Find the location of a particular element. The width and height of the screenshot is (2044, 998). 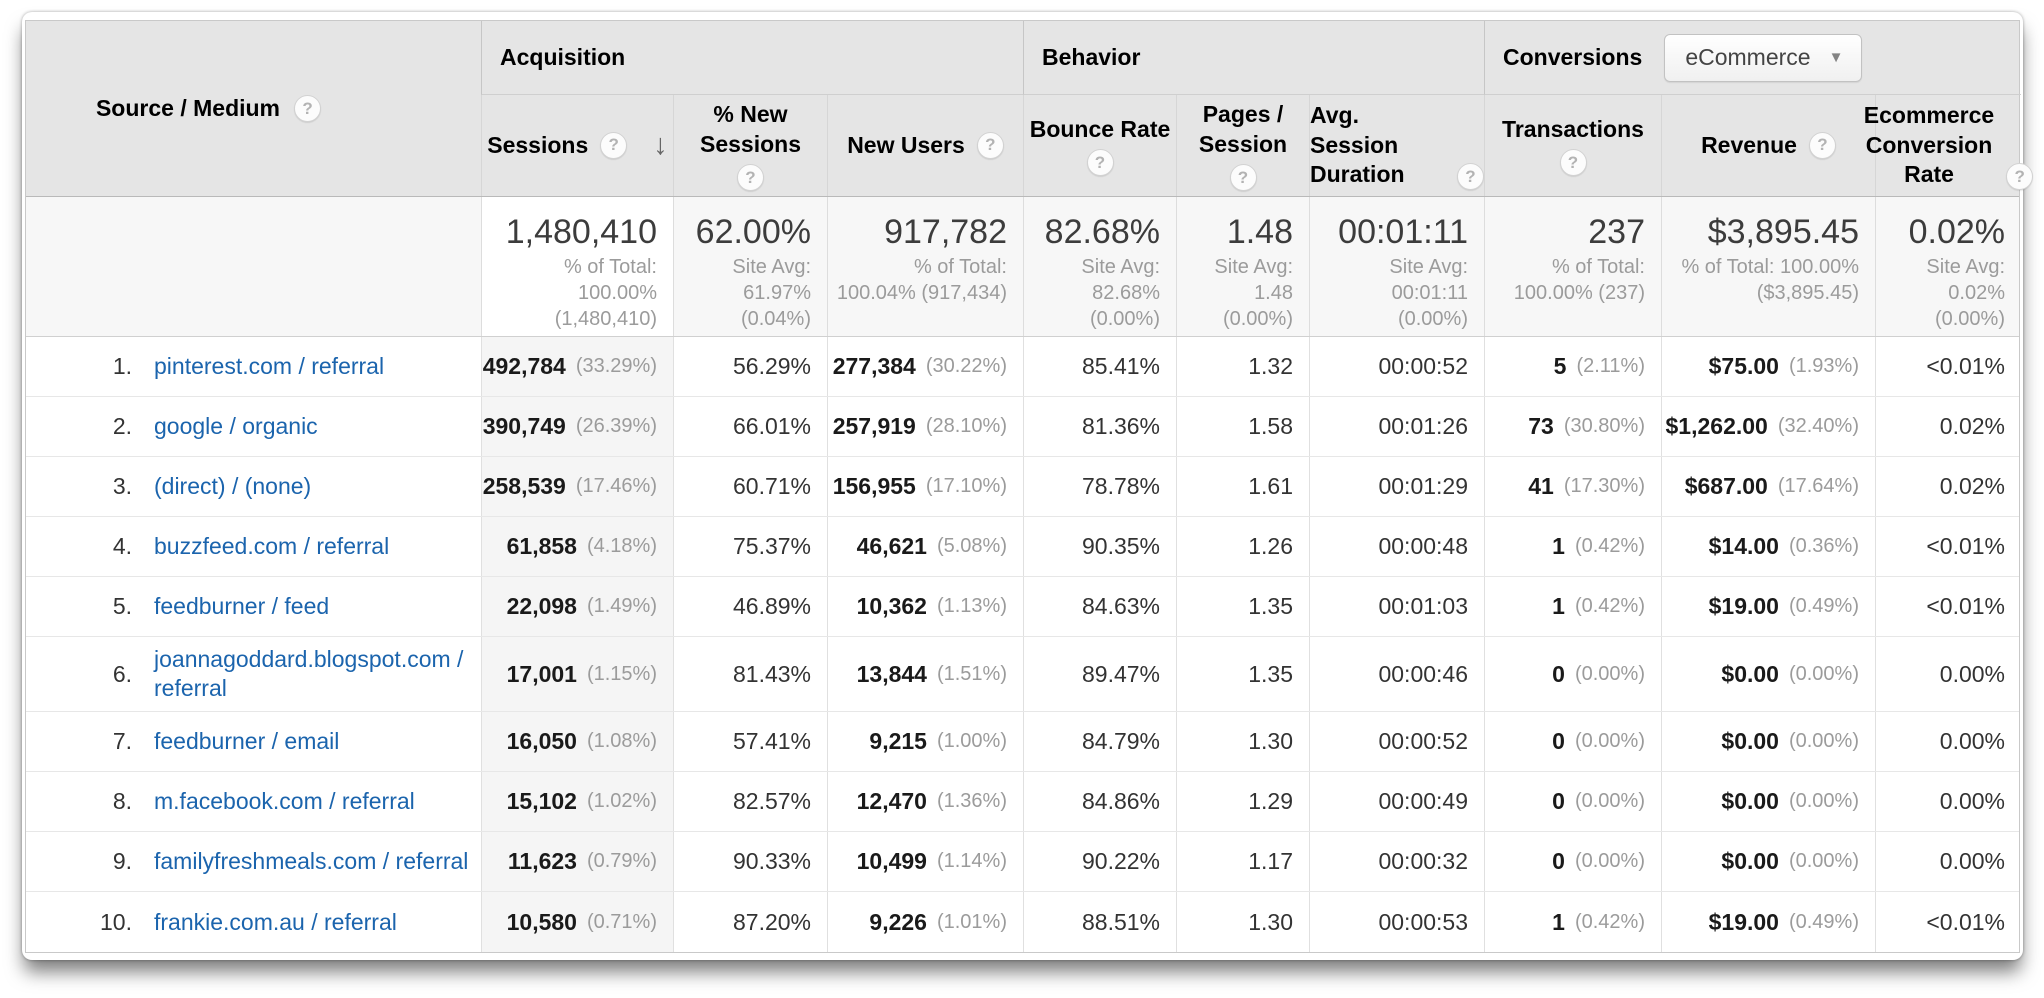

totals-pages-session: 1.48 Site Avg: 1.48 (0.00%) is located at coordinates (1242, 266).